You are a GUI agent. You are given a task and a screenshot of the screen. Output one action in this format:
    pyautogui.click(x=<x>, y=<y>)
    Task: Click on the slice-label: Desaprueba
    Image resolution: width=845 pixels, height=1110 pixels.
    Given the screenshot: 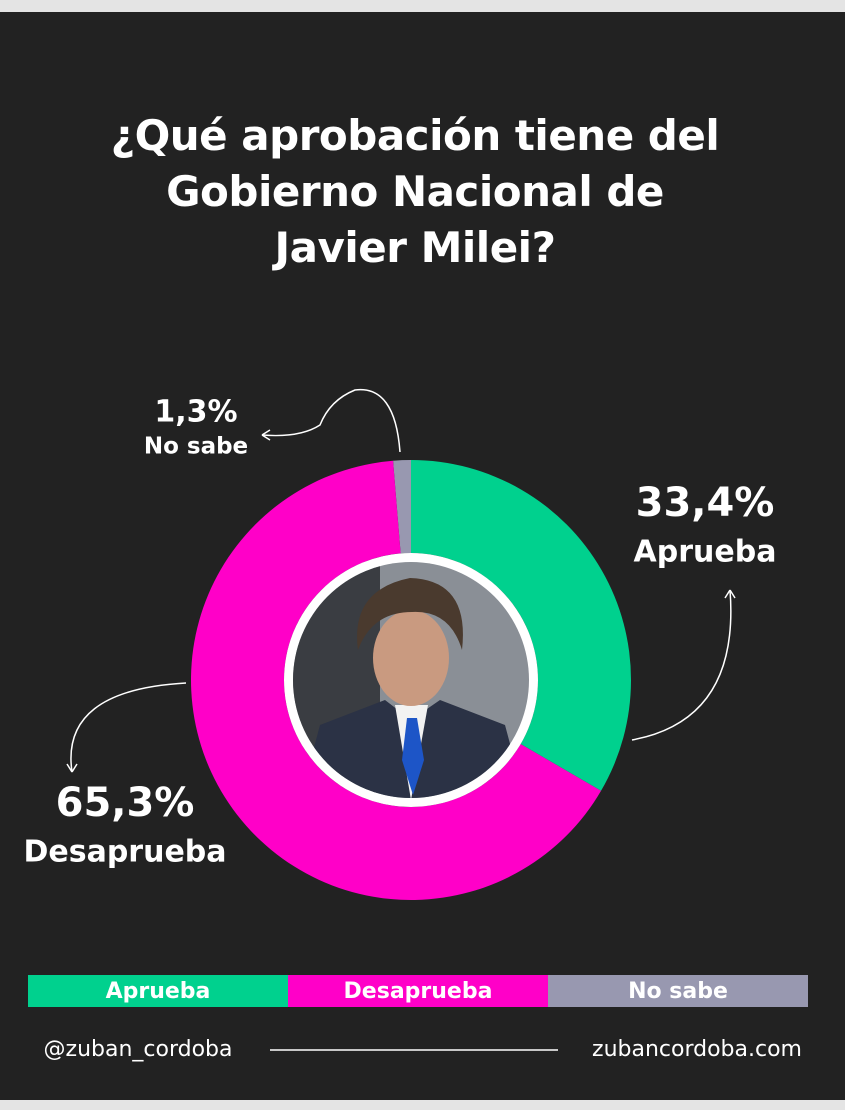 What is the action you would take?
    pyautogui.click(x=124, y=852)
    